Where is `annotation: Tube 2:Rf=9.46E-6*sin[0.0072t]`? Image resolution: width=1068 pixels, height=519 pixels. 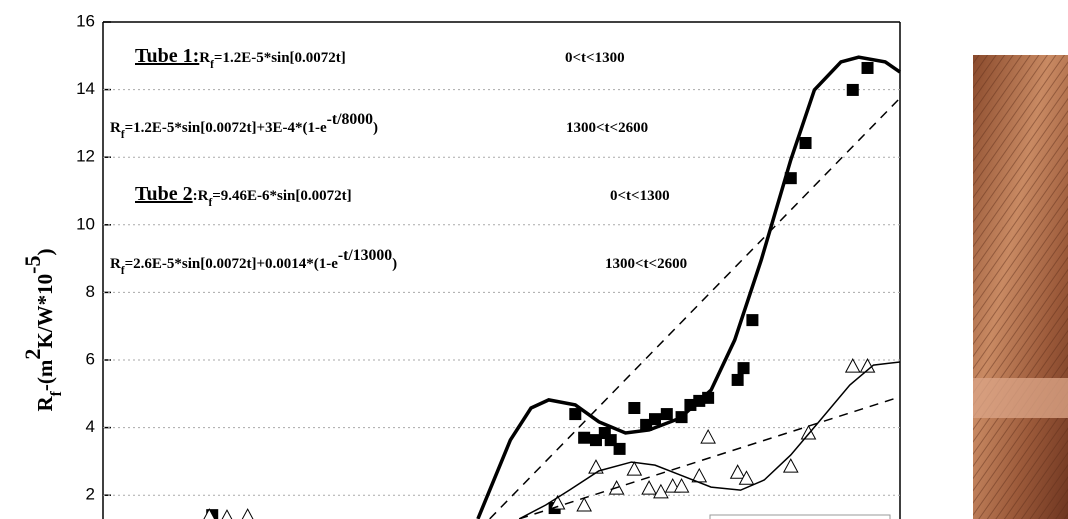
annotation: Tube 2:Rf=9.46E-6*sin[0.0072t] is located at coordinates (243, 196).